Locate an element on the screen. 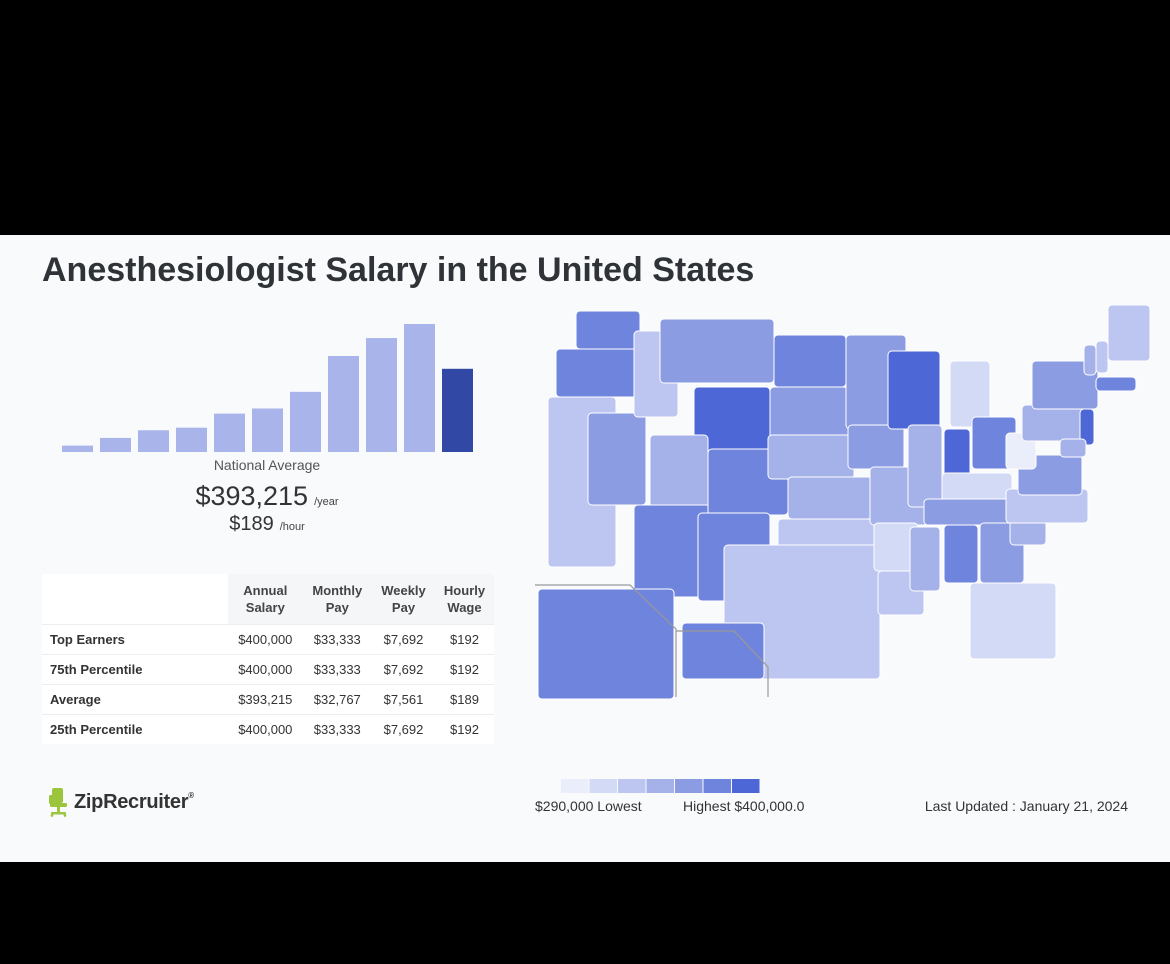  cell-annual: $393,215 is located at coordinates (265, 699).